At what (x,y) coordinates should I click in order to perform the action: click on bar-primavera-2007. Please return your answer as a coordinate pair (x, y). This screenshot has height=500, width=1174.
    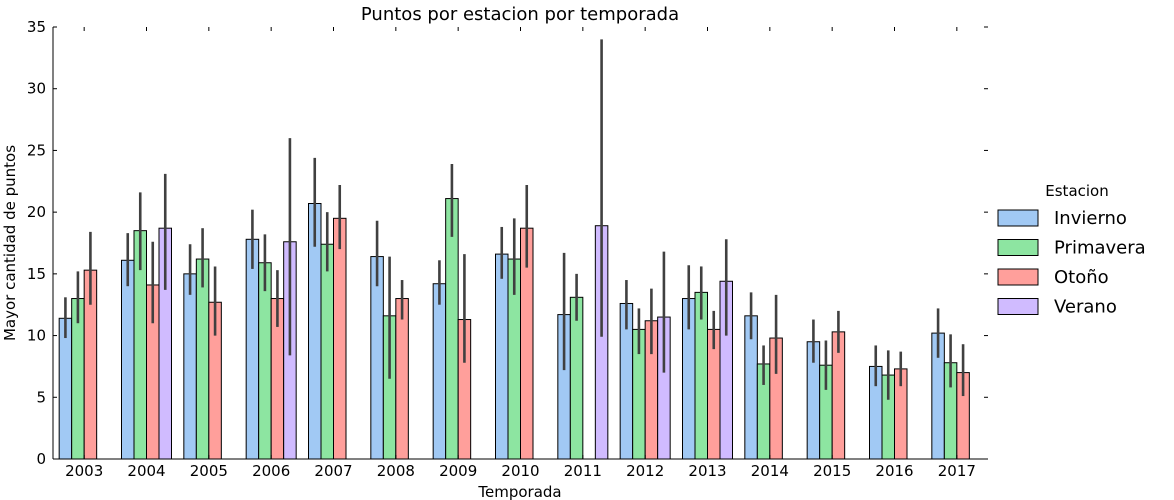
    Looking at the image, I should click on (327, 351).